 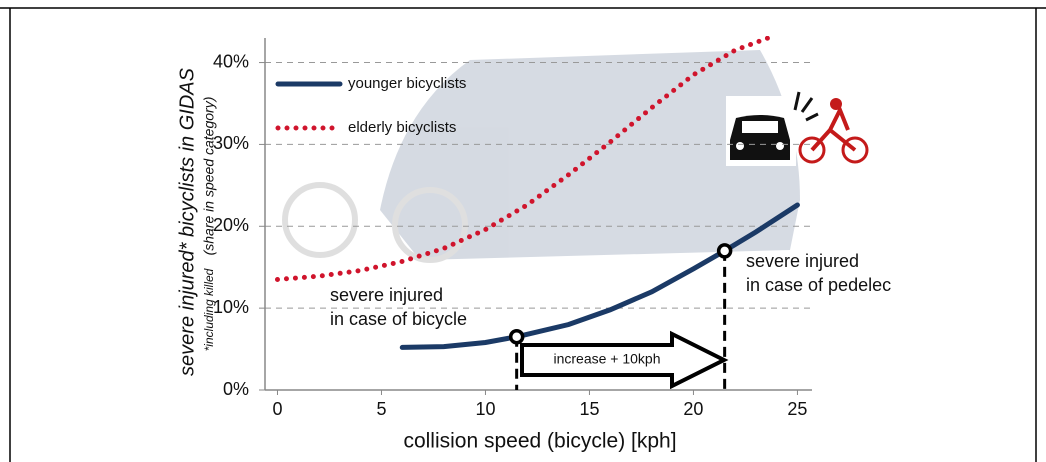 I want to click on y-tick-label: 30%, so click(x=231, y=143).